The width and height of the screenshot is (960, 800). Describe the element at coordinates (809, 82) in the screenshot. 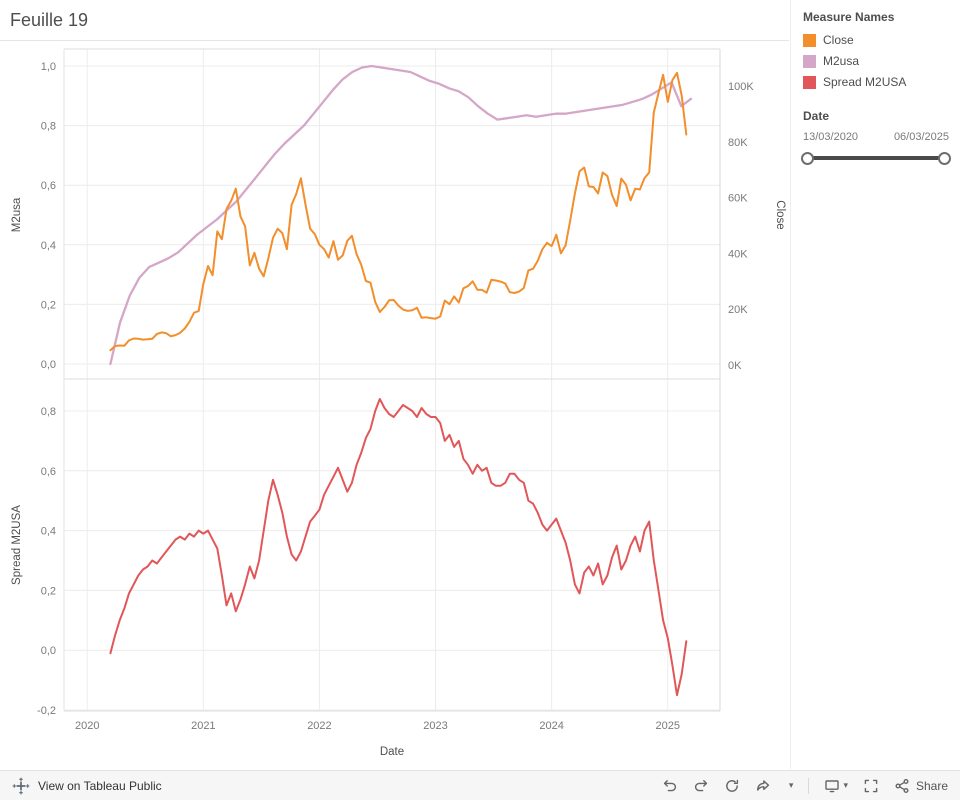

I see `spread-m2usa-color-swatch` at that location.